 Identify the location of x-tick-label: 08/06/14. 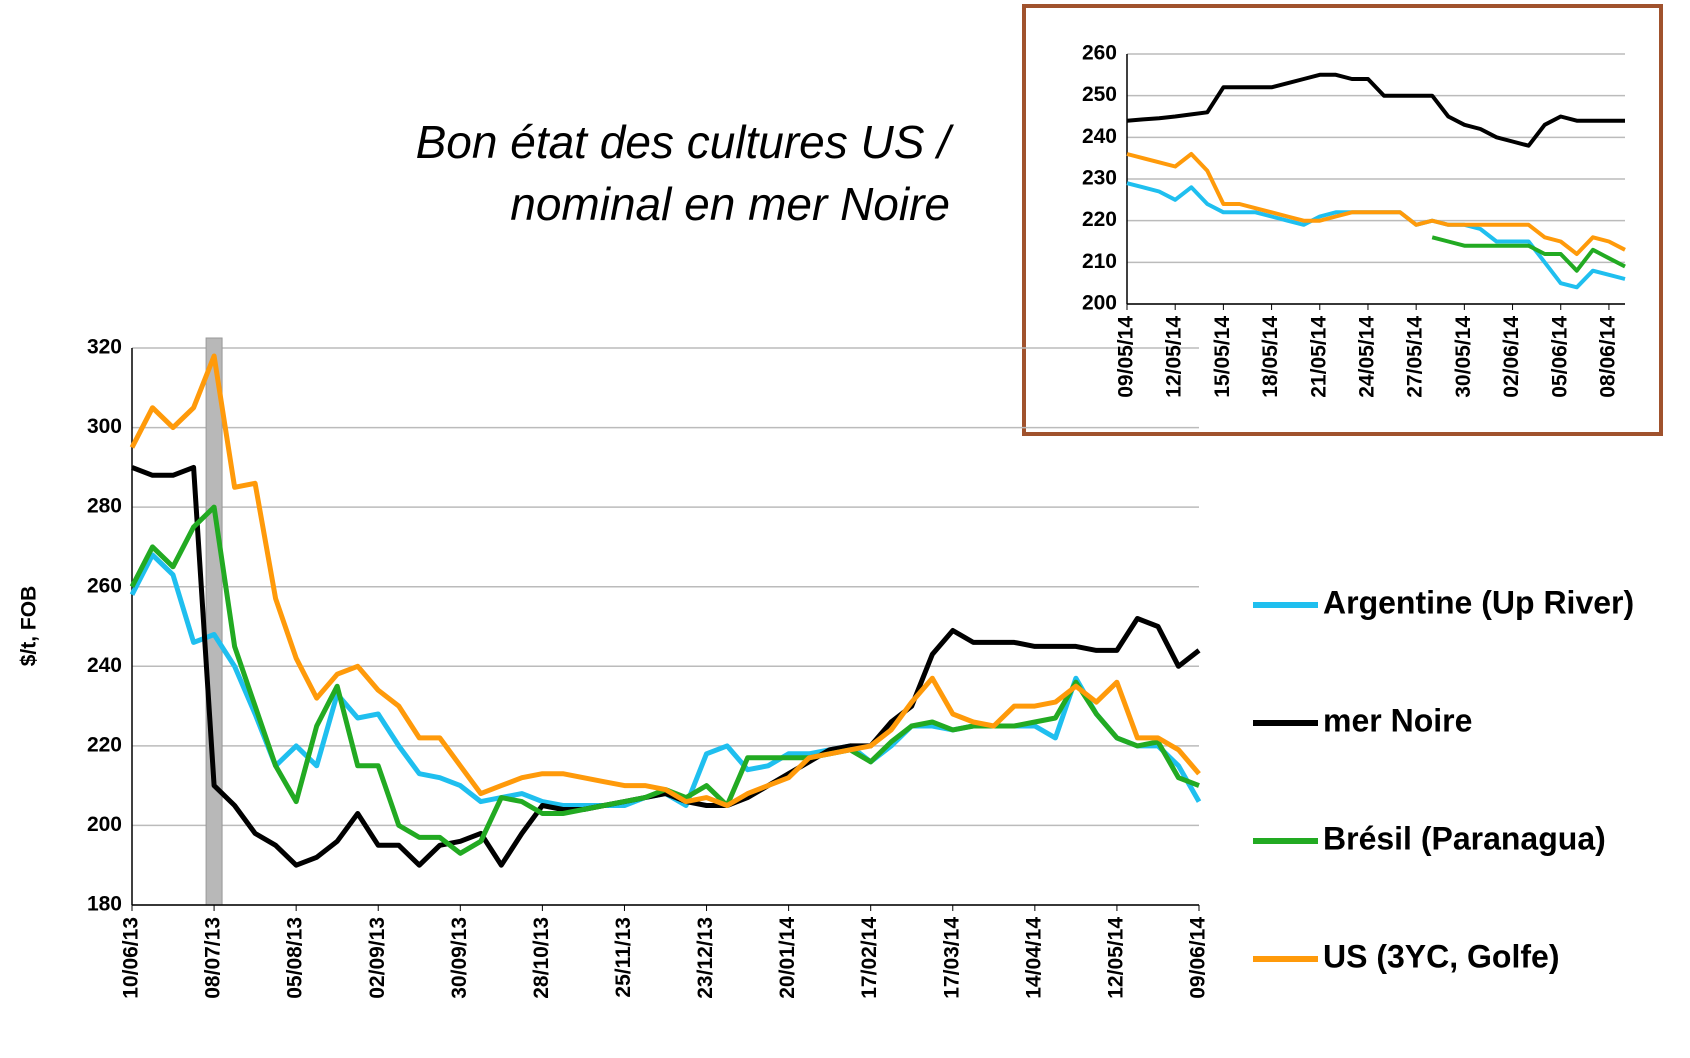
(1607, 357).